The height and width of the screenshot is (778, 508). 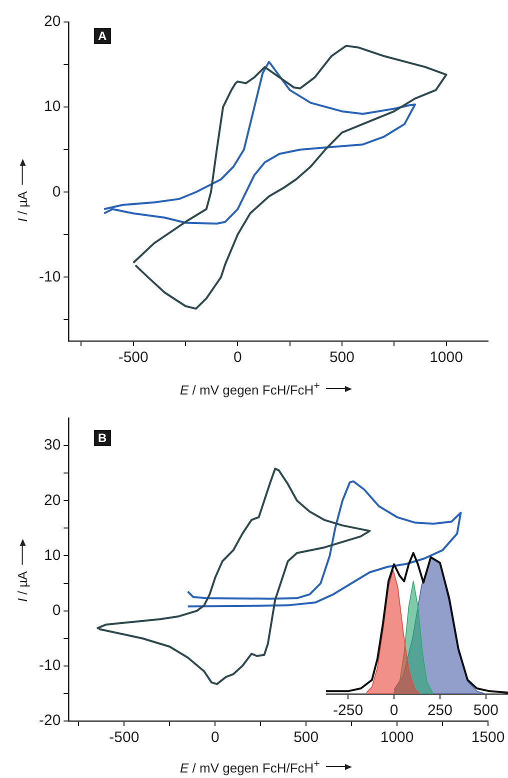 I want to click on y-tick-label: 30, so click(x=52, y=445).